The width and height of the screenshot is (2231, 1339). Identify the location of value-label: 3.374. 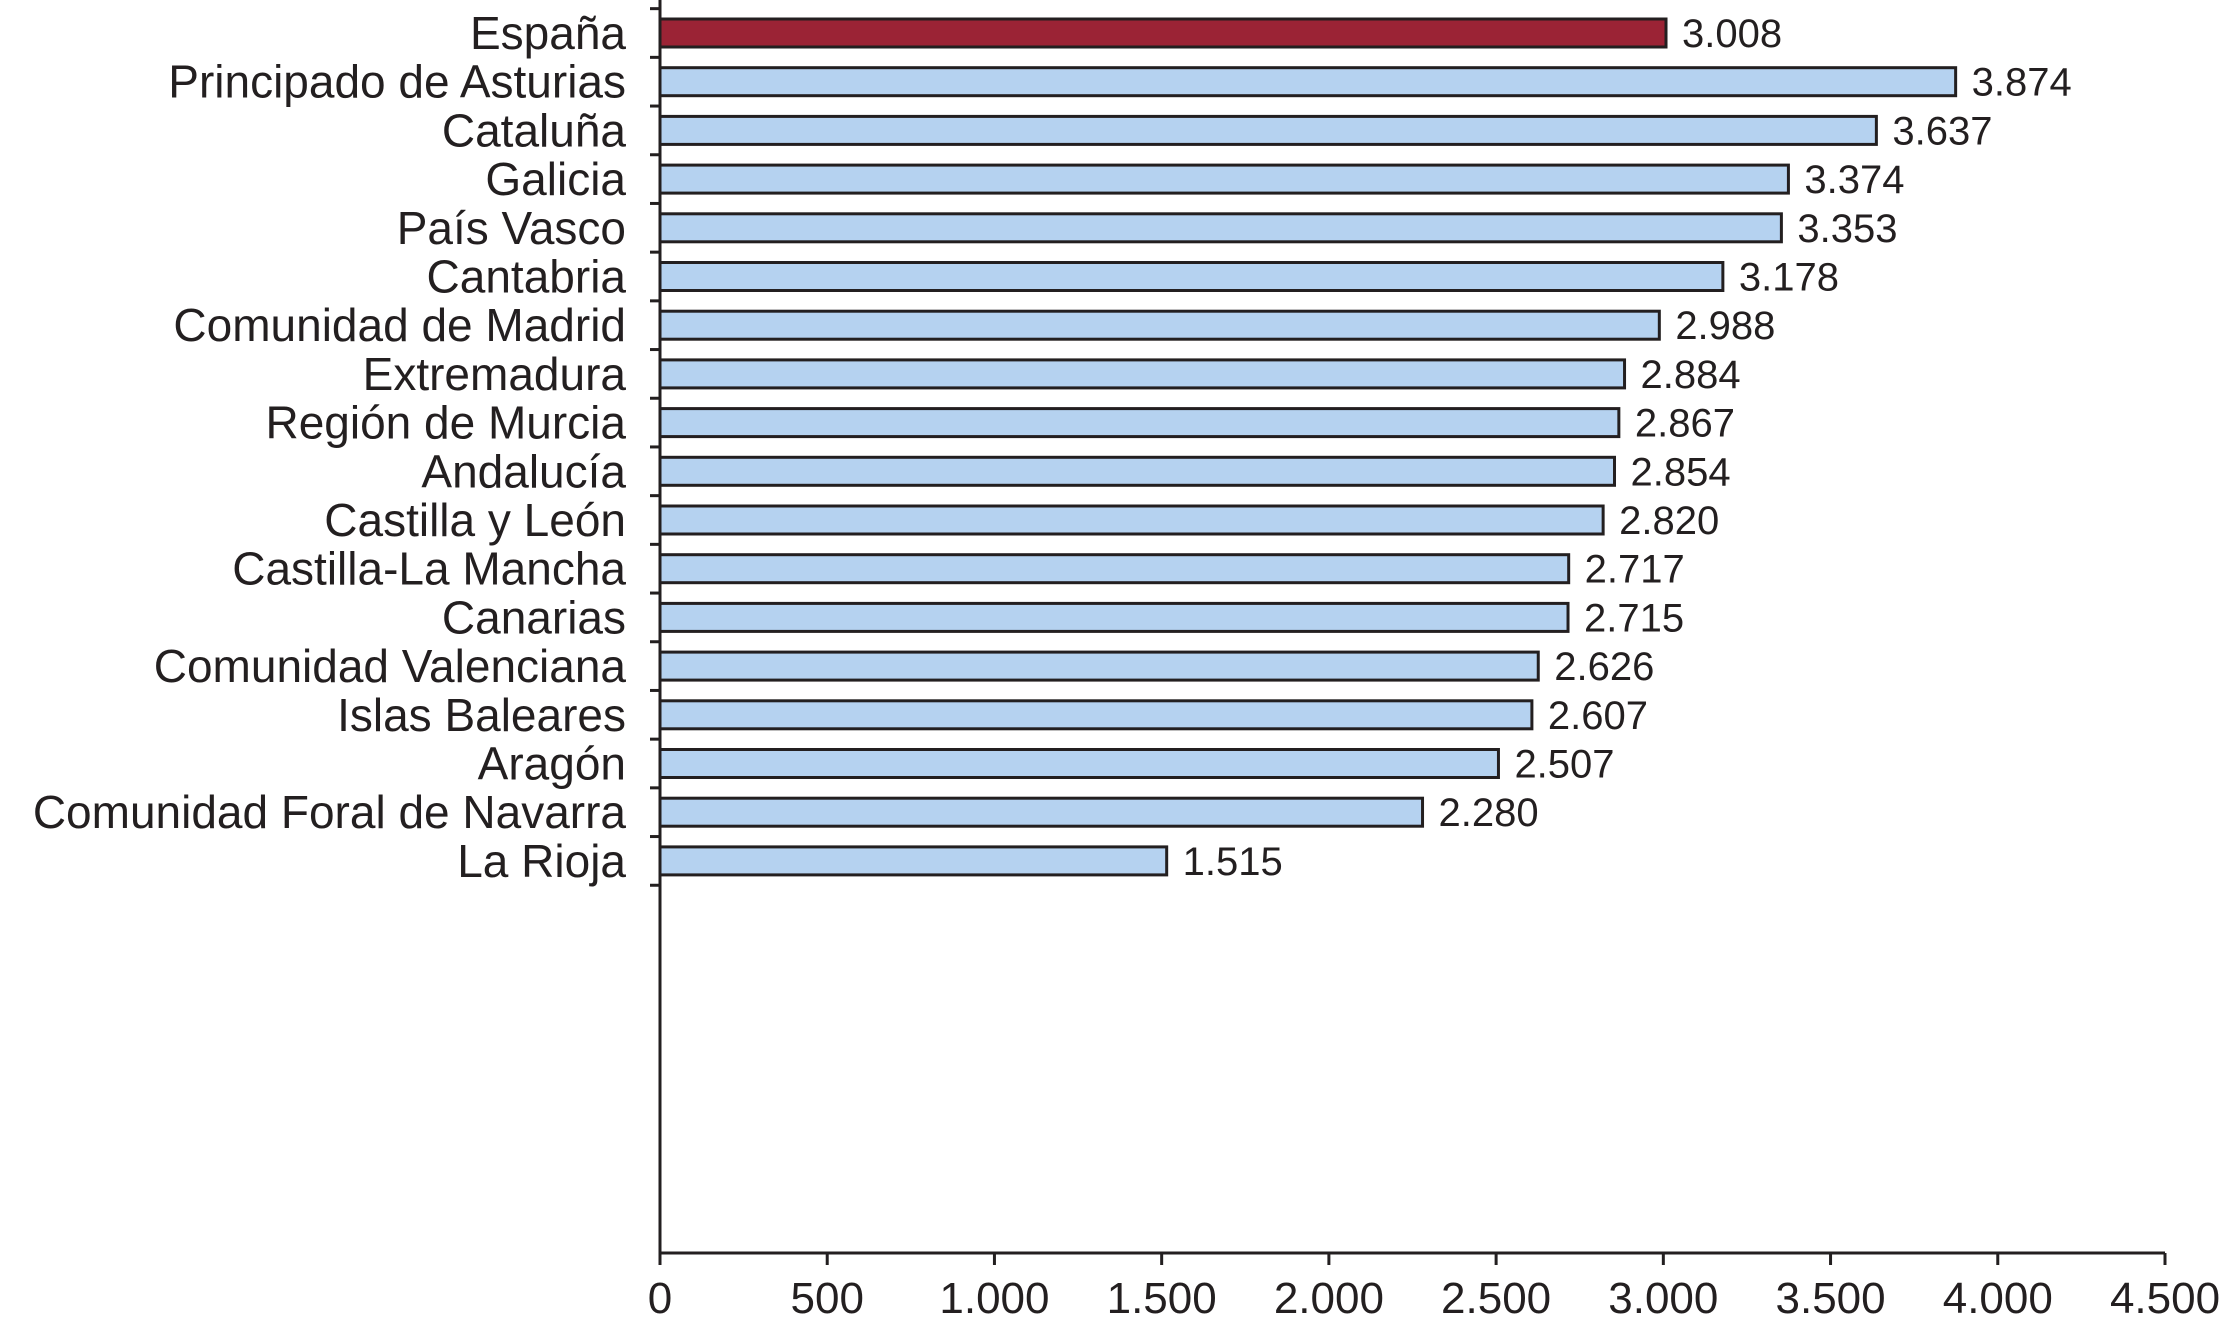
(1854, 180).